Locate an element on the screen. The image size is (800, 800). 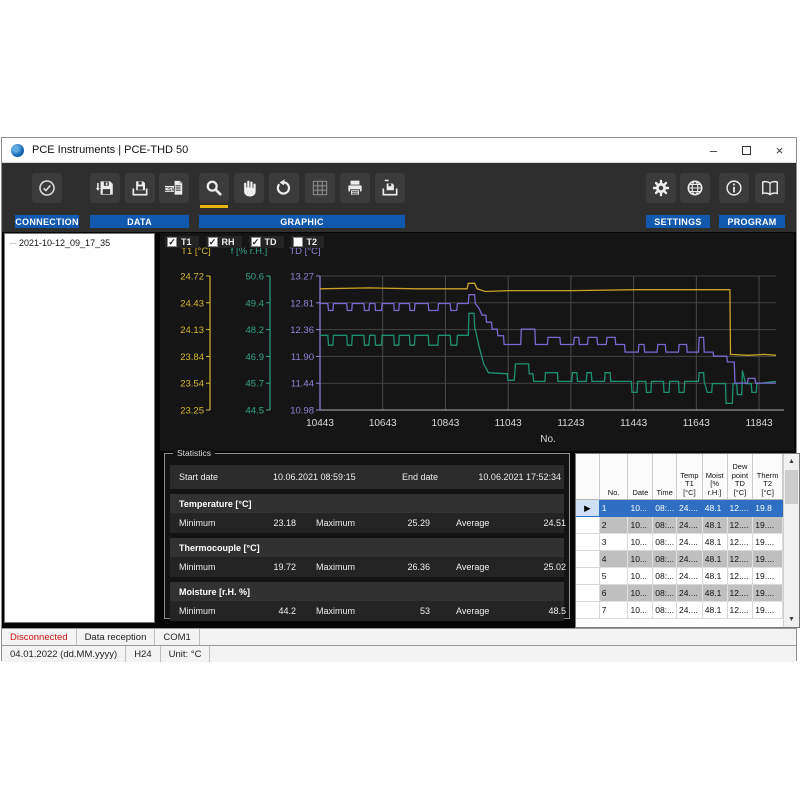
reset-view-icon is located at coordinates (284, 188).